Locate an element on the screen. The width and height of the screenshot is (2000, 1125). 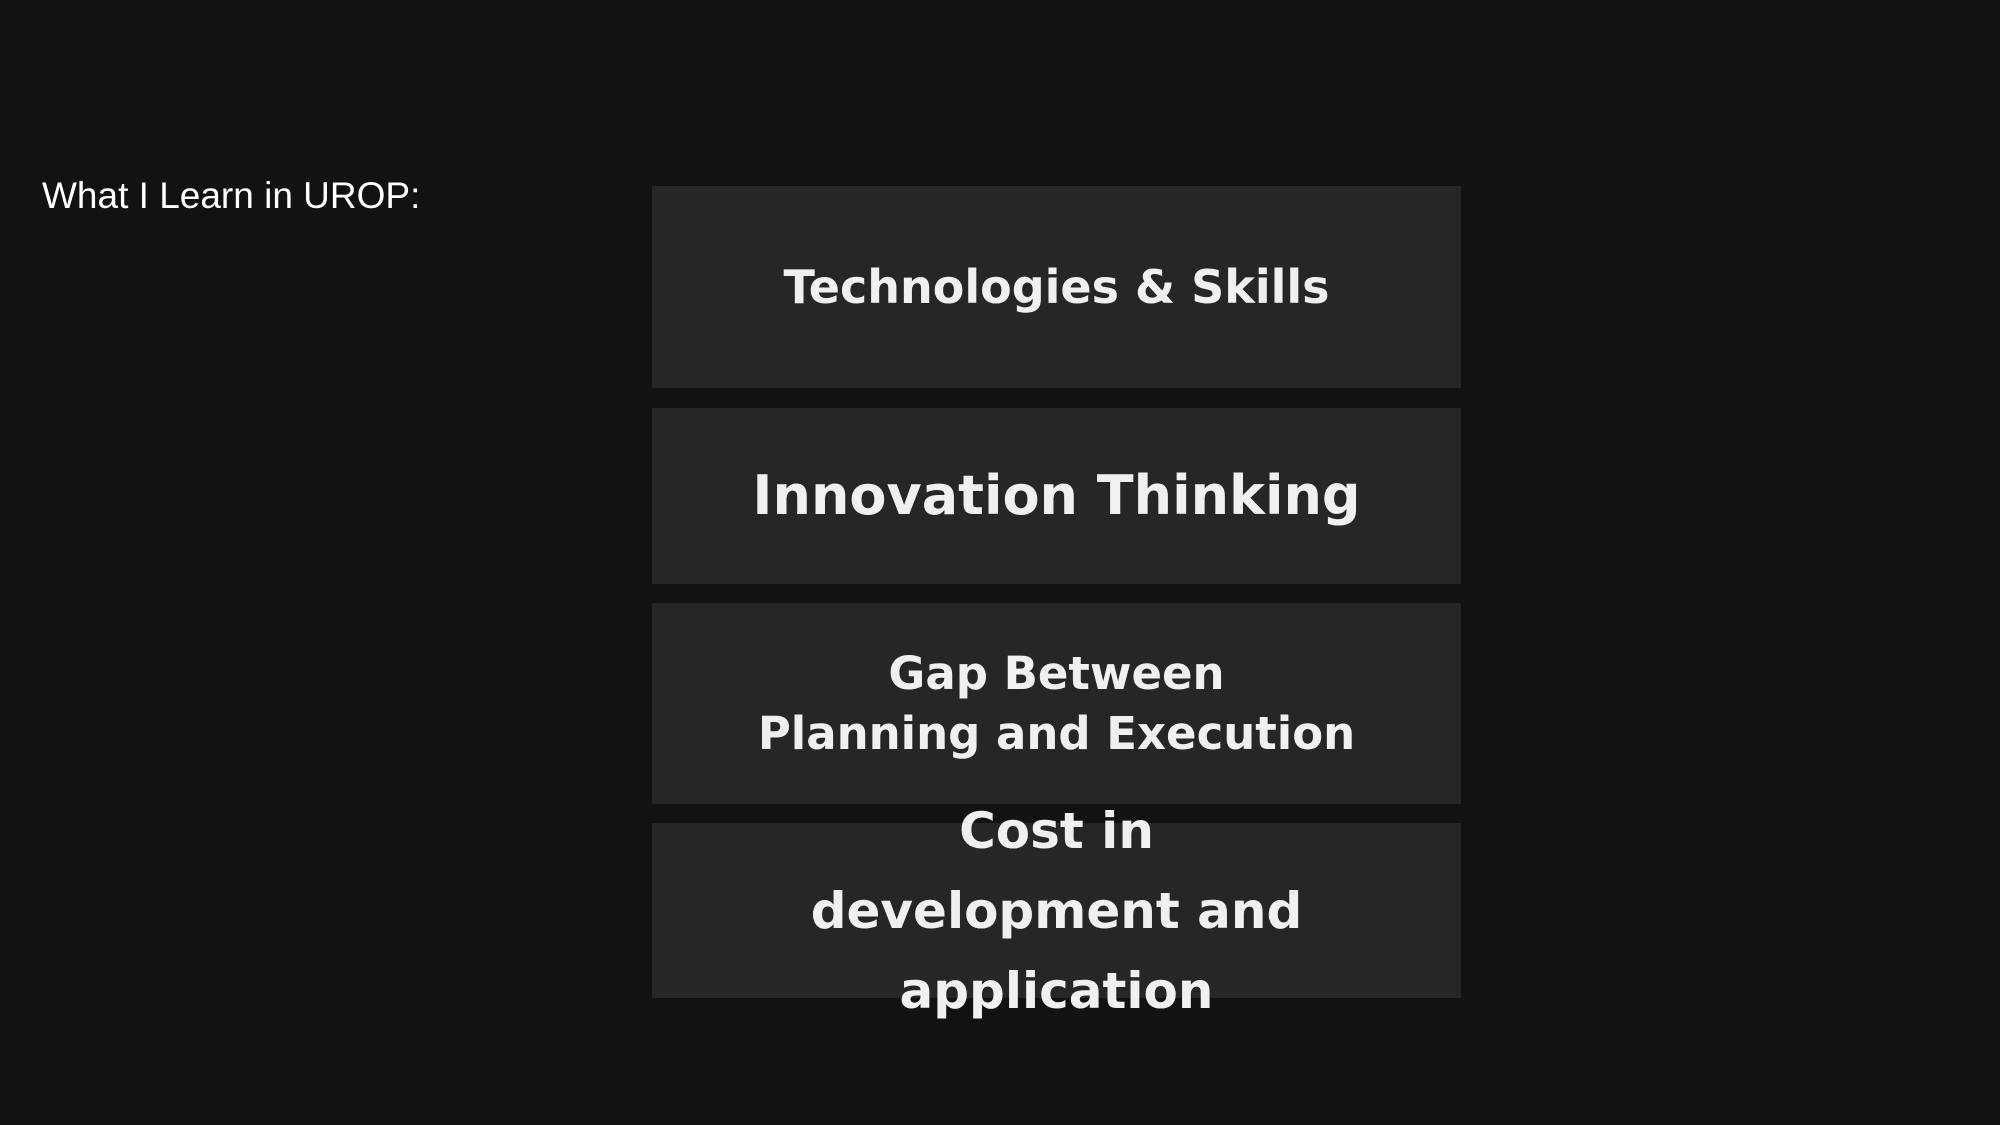
learning-item-line: Cost in is located at coordinates (1056, 830).